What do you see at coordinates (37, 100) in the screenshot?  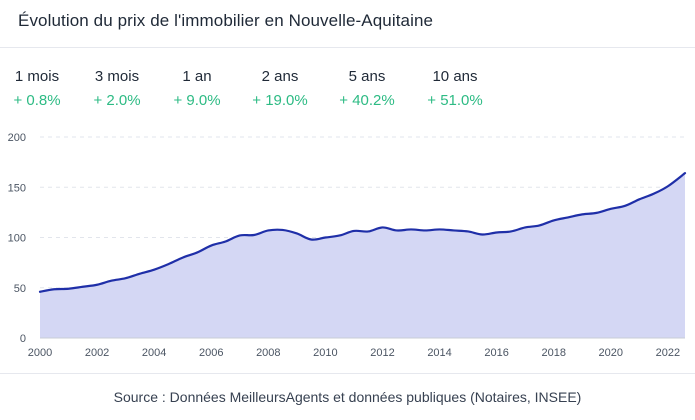 I see `stat-change-value: + 0.8%` at bounding box center [37, 100].